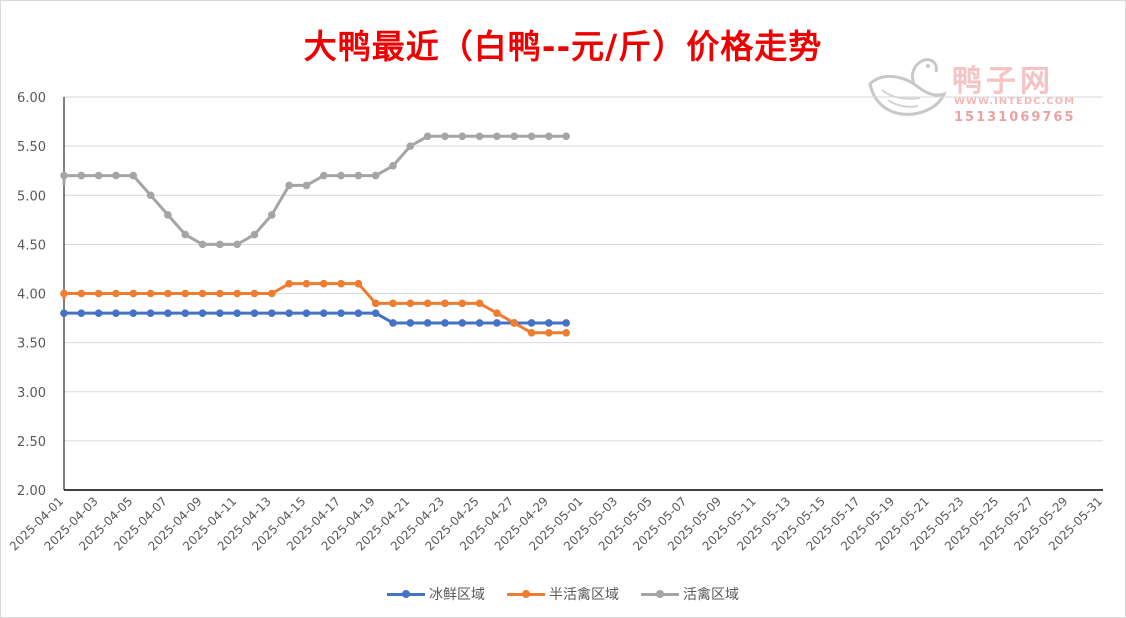 The height and width of the screenshot is (618, 1126). Describe the element at coordinates (31, 344) in the screenshot. I see `y-tick-label: 3.50` at that location.